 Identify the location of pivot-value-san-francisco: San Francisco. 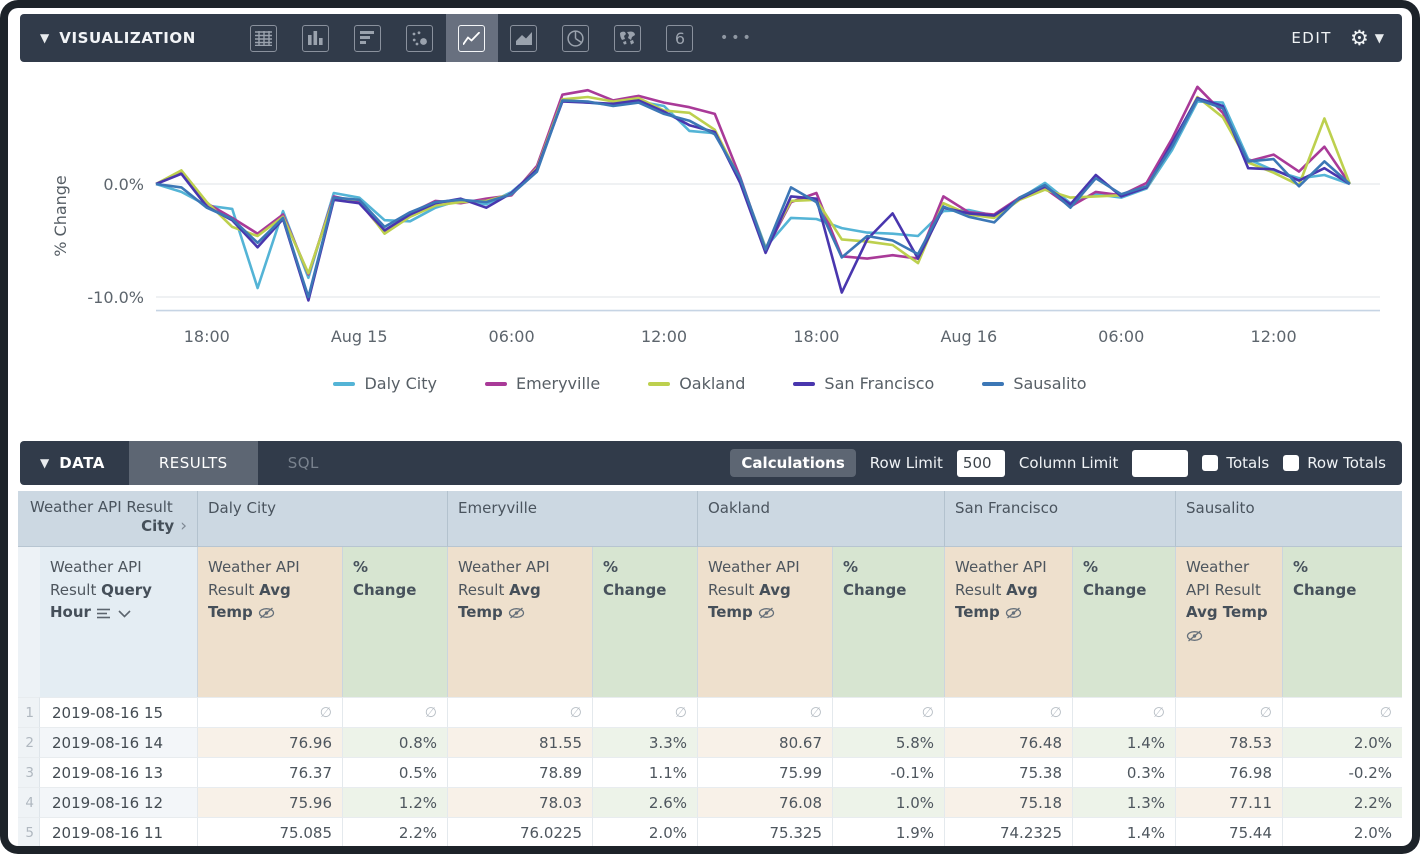
(1059, 519).